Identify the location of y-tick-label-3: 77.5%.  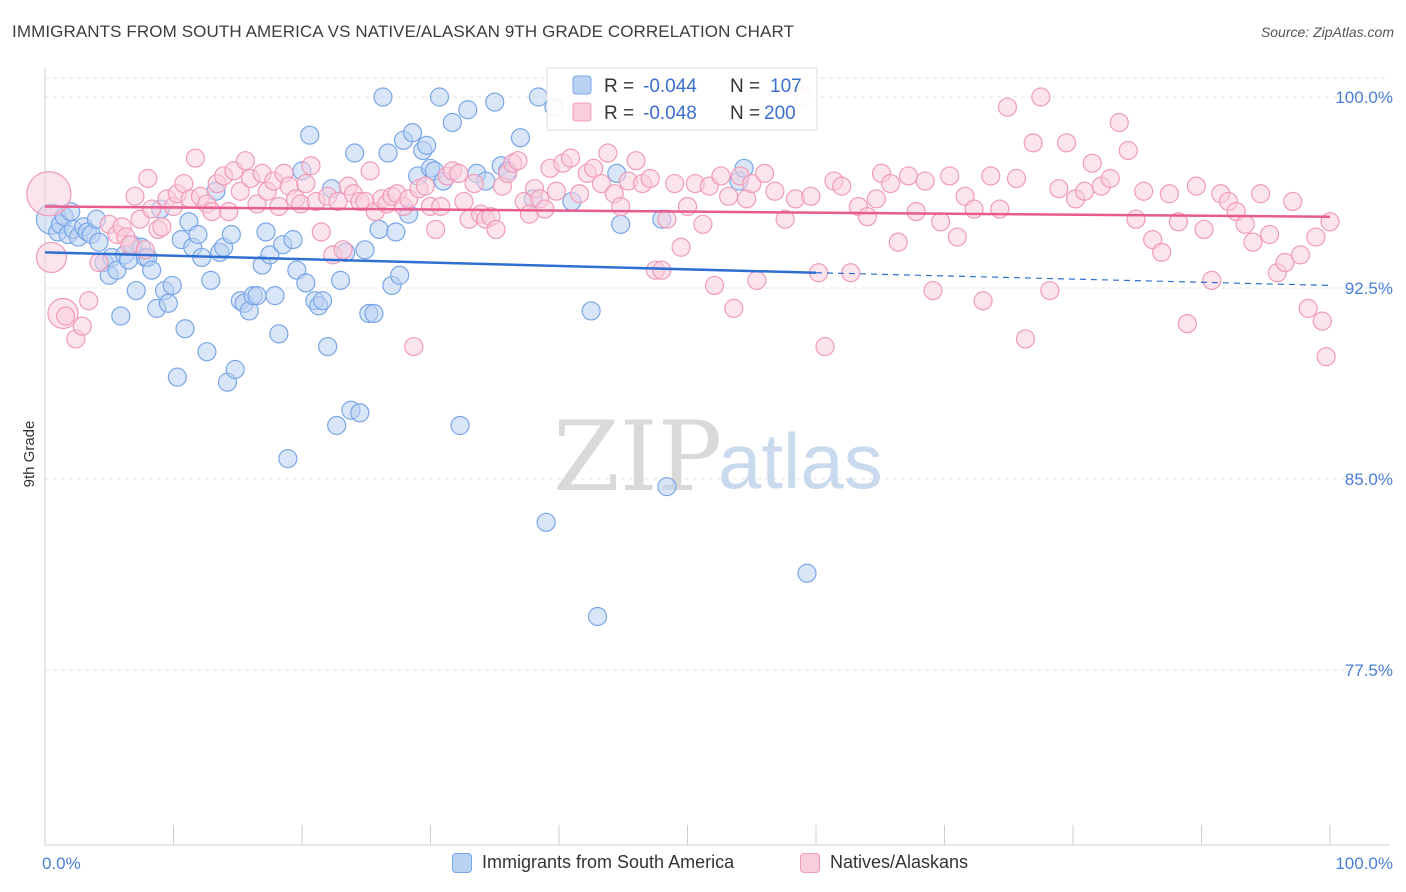
(1369, 670).